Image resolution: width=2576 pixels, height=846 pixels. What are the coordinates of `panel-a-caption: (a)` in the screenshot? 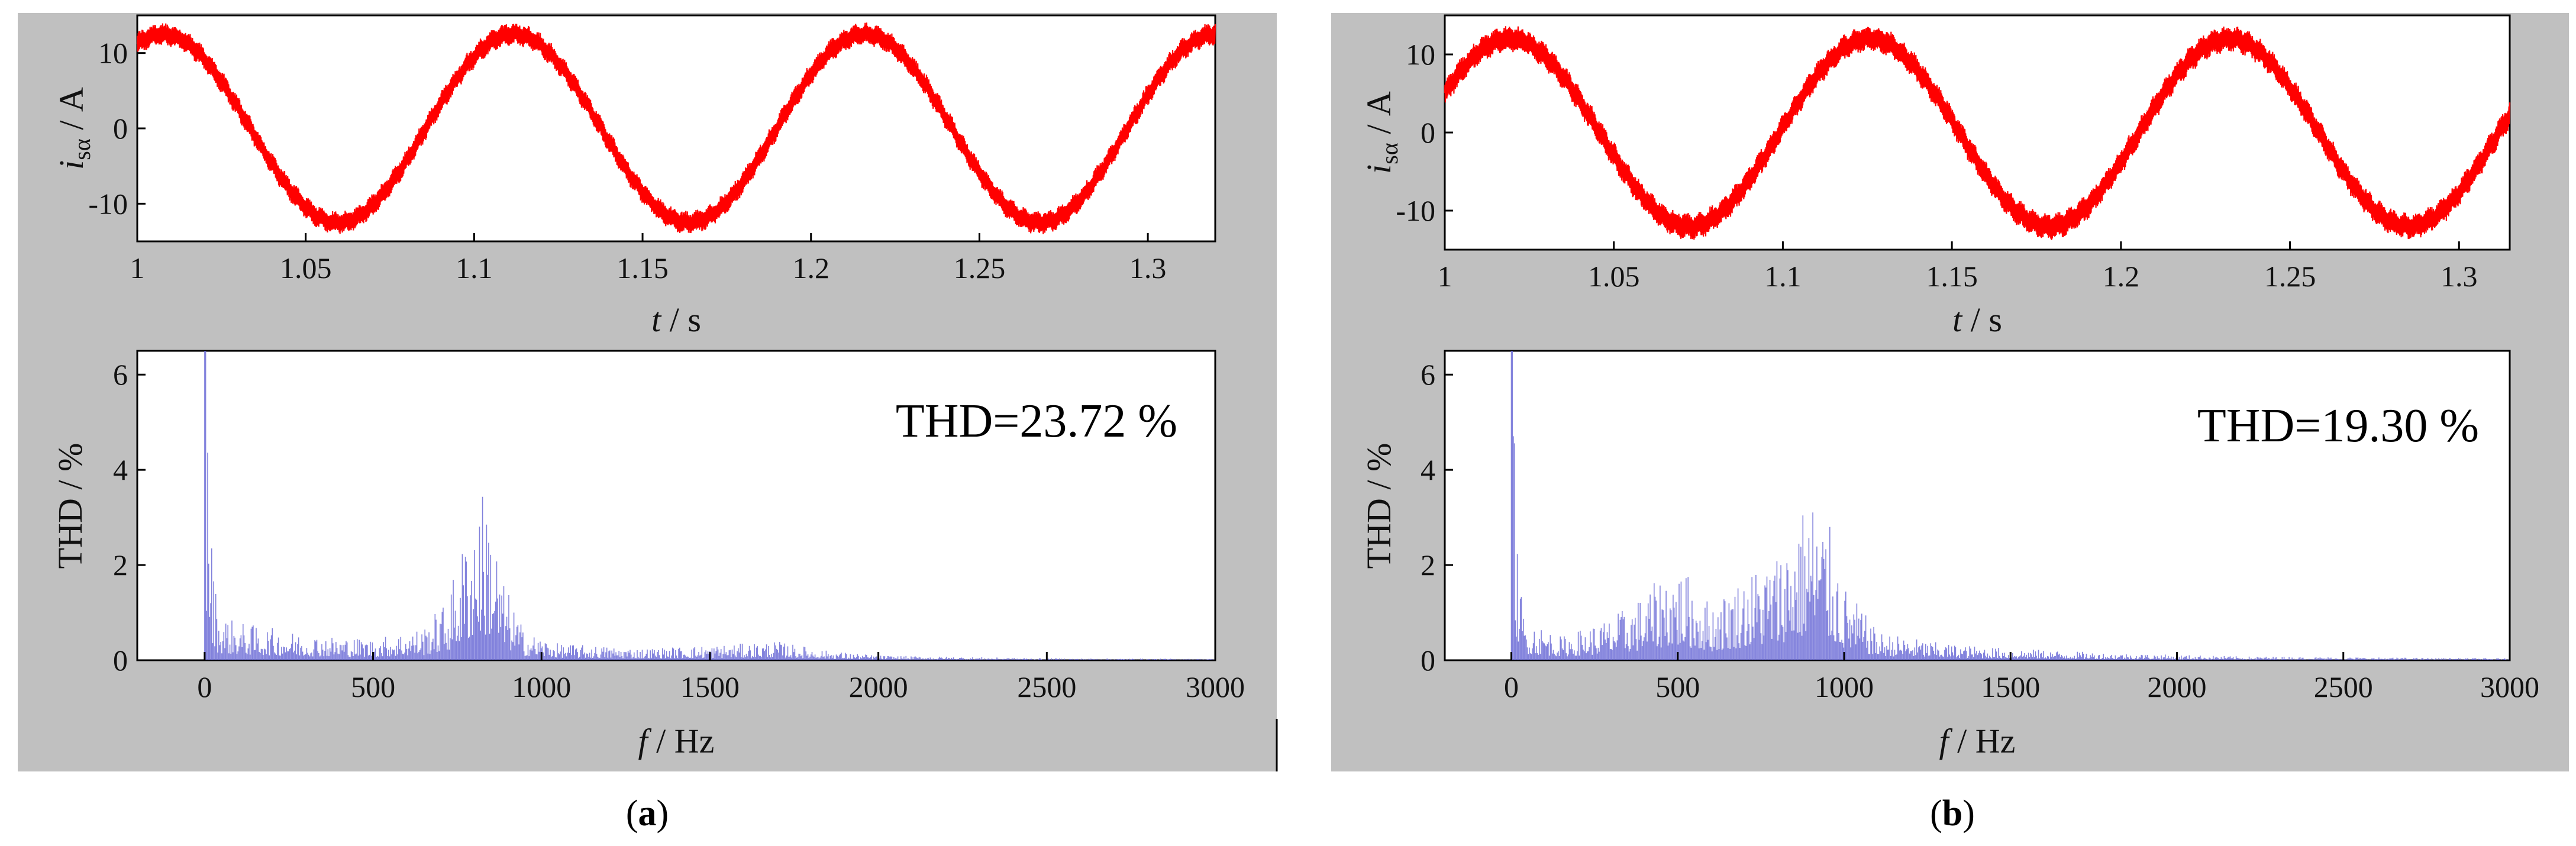 It's located at (647, 814).